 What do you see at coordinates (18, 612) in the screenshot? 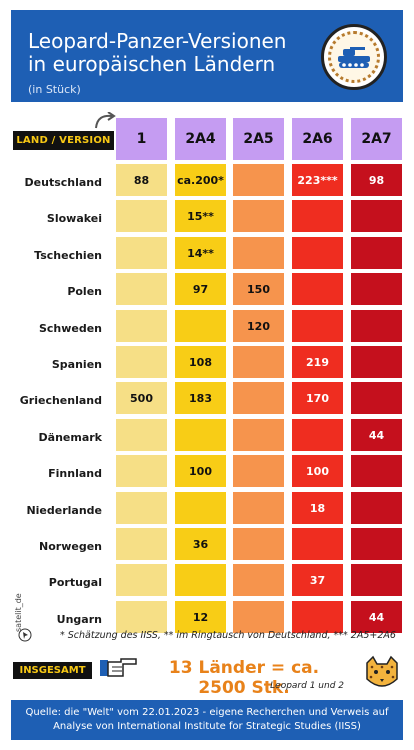
I see `watermark: satelit_de` at bounding box center [18, 612].